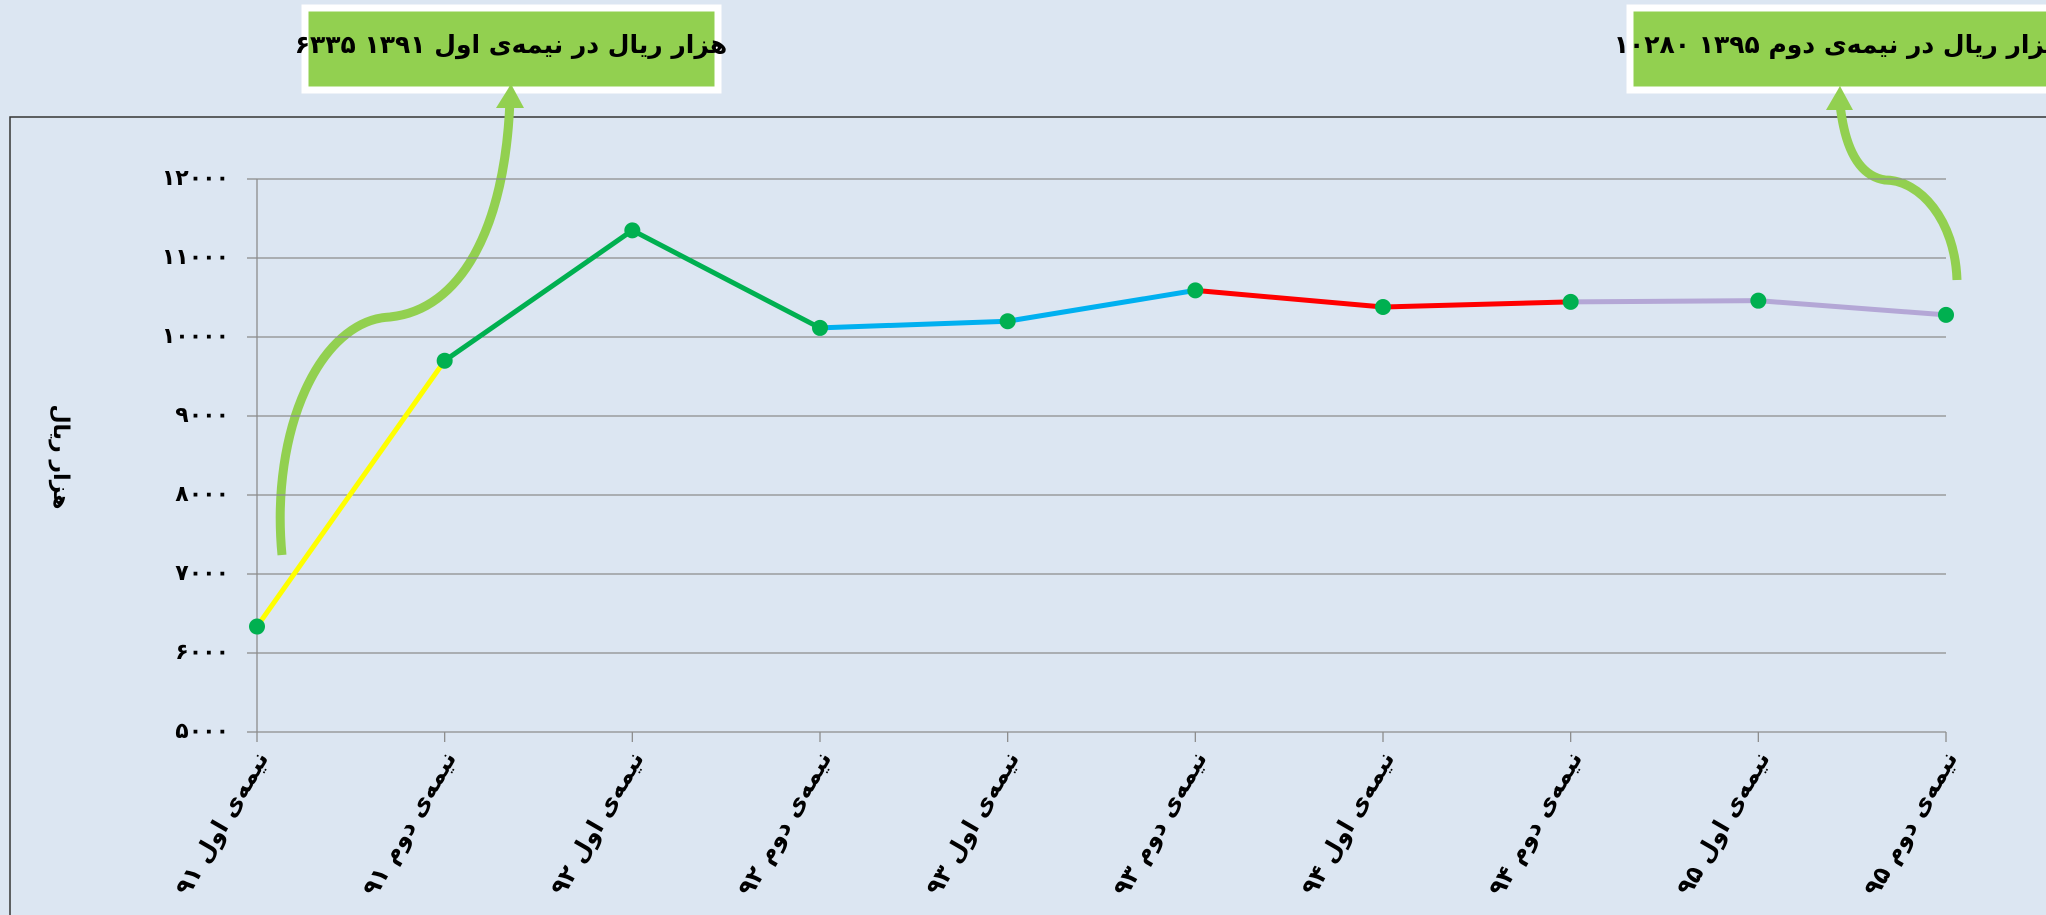  I want to click on y-tick-label: ۶۰۰۰, so click(202, 652).